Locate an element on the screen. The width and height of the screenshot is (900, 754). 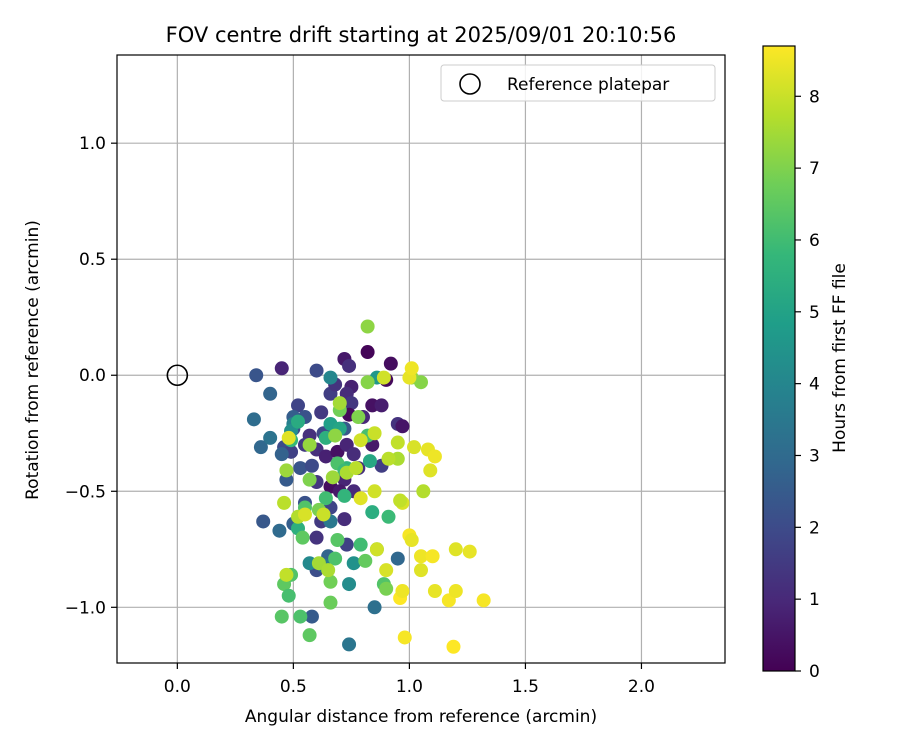
y-tick-label: 0.0 is located at coordinates (92, 376).